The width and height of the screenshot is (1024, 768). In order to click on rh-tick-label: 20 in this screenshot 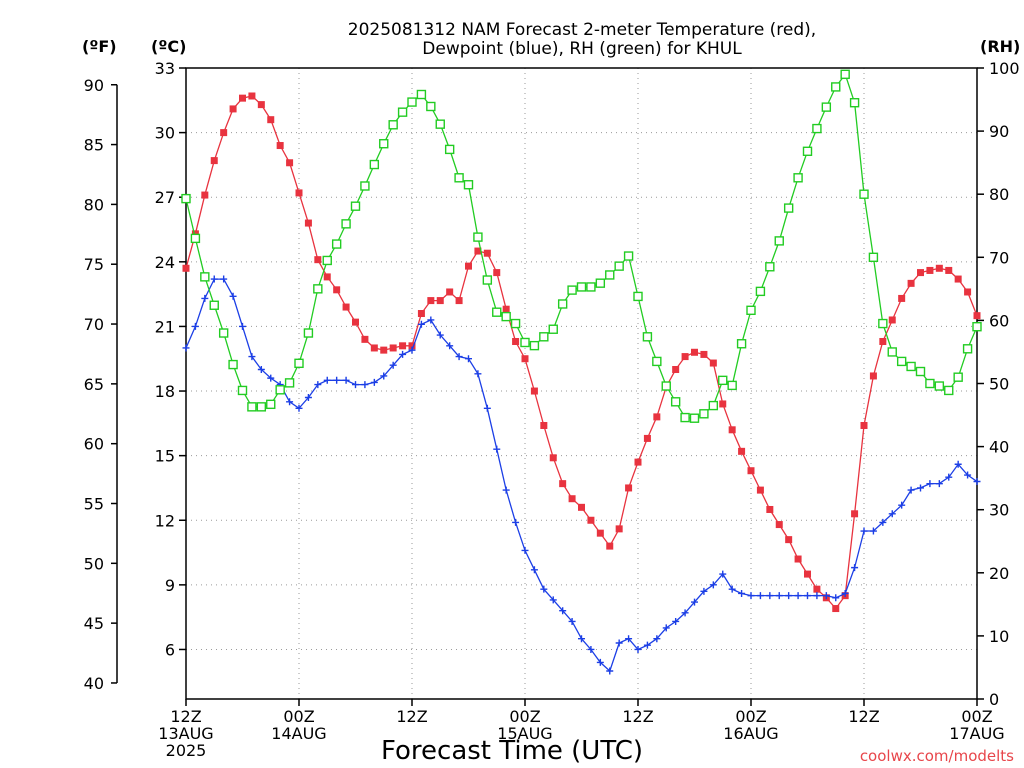, I will do `click(999, 573)`.